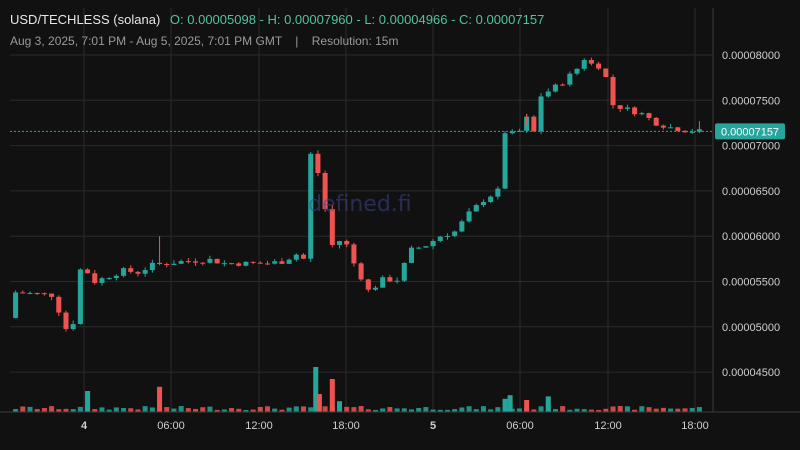 Image resolution: width=800 pixels, height=450 pixels. What do you see at coordinates (751, 328) in the screenshot?
I see `price-tick-label: 0.00005000` at bounding box center [751, 328].